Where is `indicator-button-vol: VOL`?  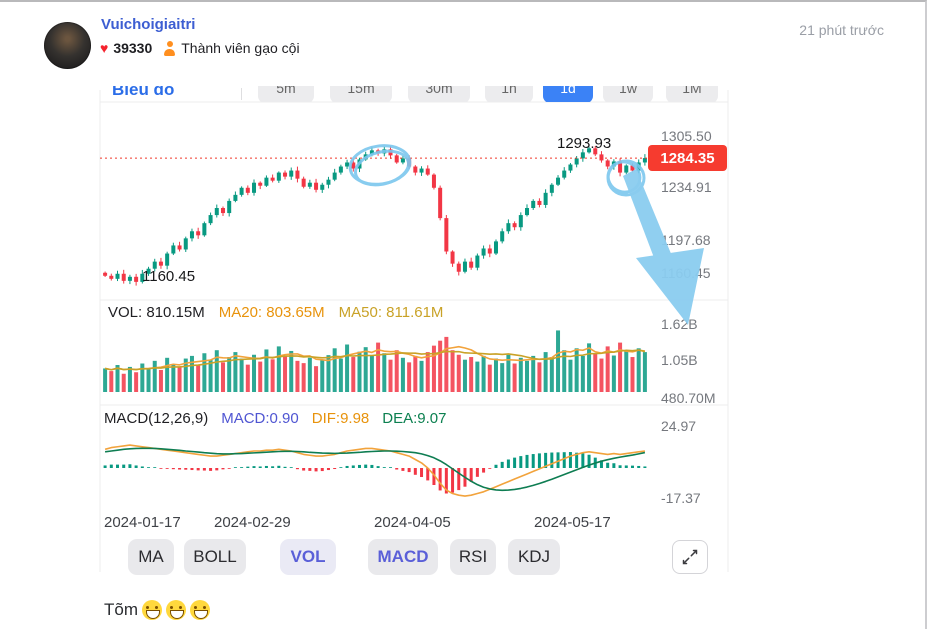 indicator-button-vol: VOL is located at coordinates (308, 557).